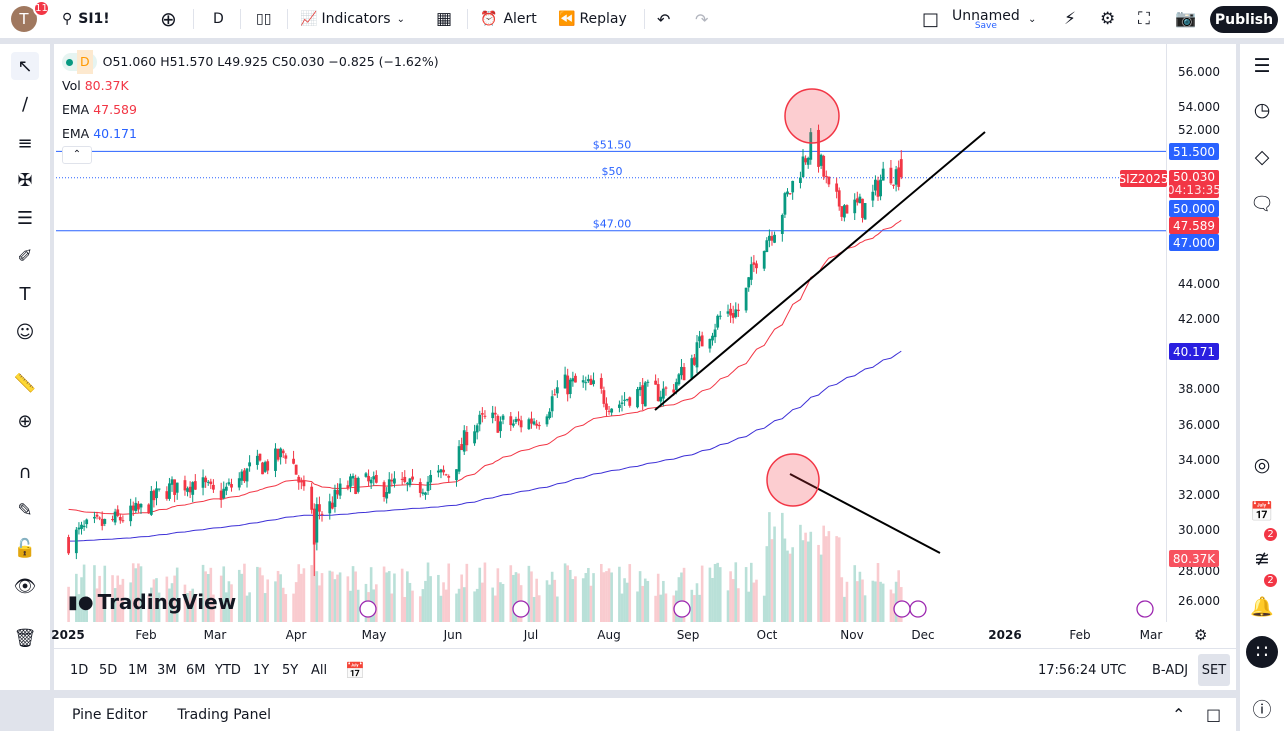 Image resolution: width=1284 pixels, height=731 pixels. I want to click on chart-type-button: ▯▯, so click(263, 19).